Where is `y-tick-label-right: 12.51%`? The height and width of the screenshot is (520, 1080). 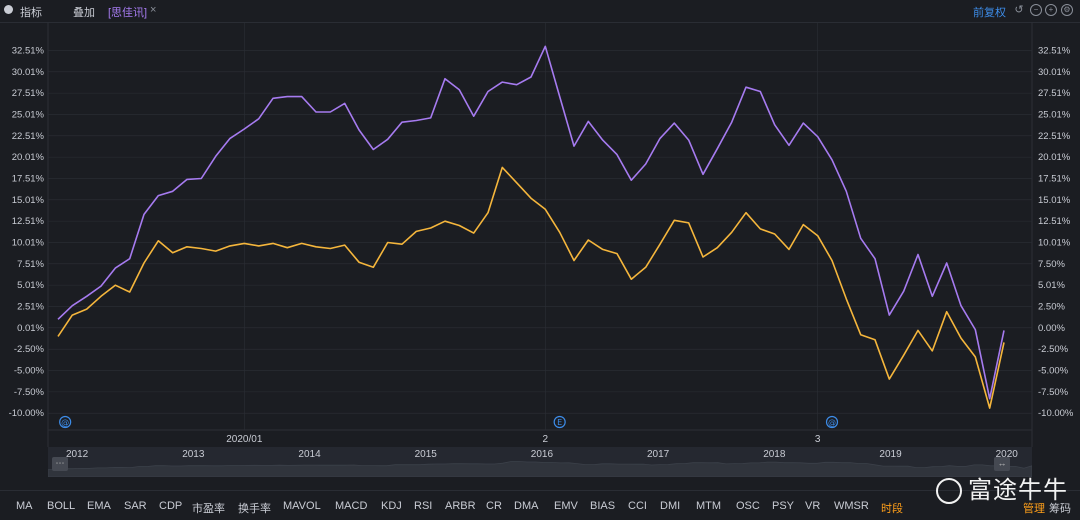 y-tick-label-right: 12.51% is located at coordinates (1054, 221).